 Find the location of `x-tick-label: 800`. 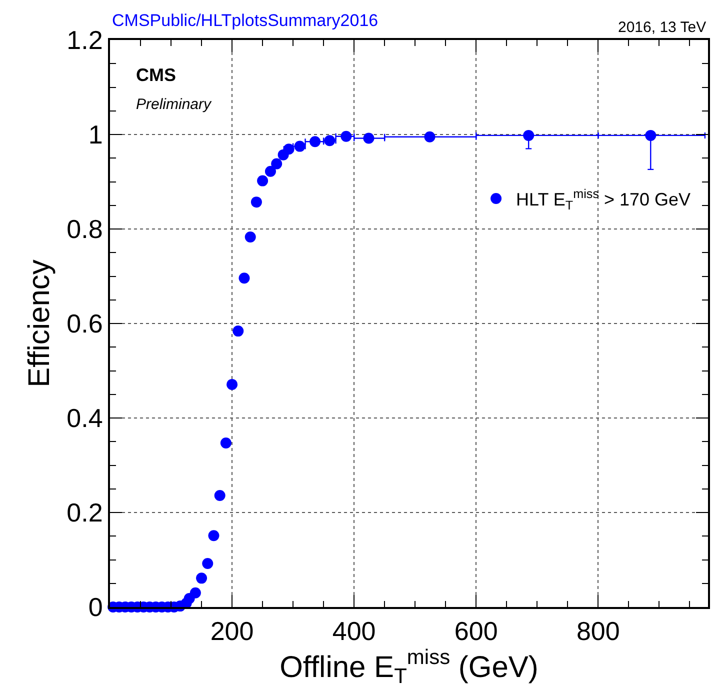

x-tick-label: 800 is located at coordinates (598, 631).